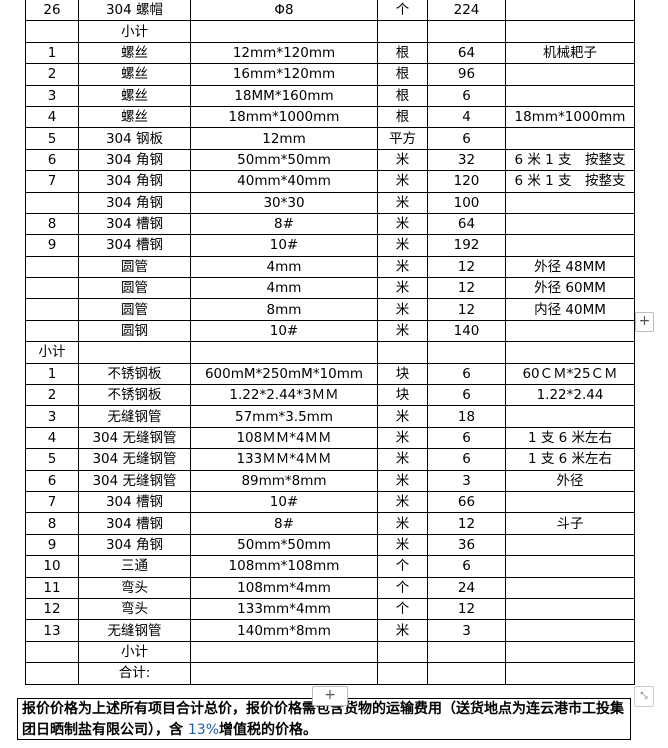 The width and height of the screenshot is (668, 748). Describe the element at coordinates (466, 181) in the screenshot. I see `qty-cell: 120` at that location.